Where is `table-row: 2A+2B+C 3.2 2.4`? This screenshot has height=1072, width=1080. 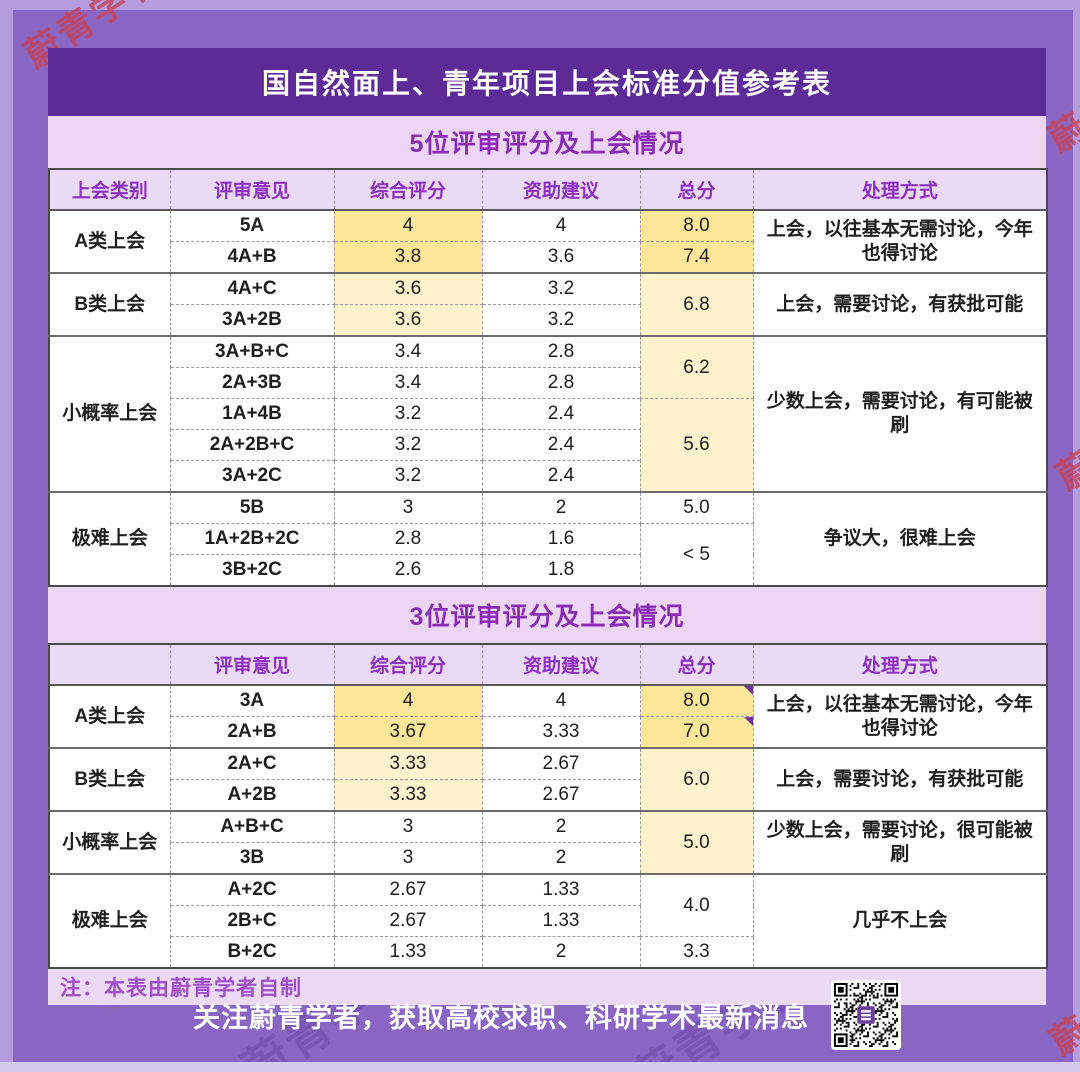
table-row: 2A+2B+C 3.2 2.4 is located at coordinates (548, 445).